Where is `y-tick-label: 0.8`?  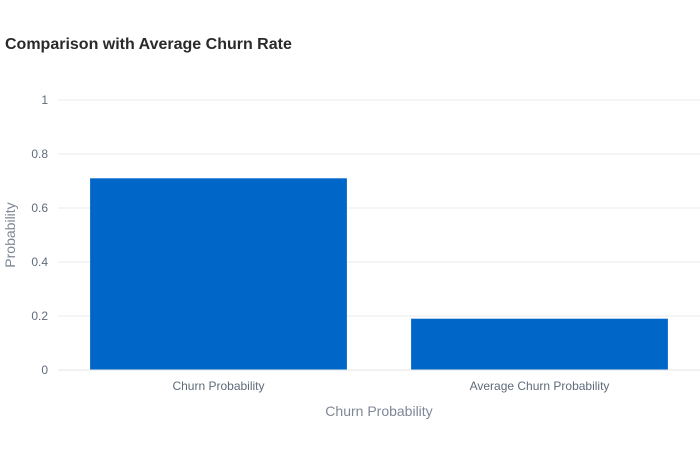
y-tick-label: 0.8 is located at coordinates (39, 154).